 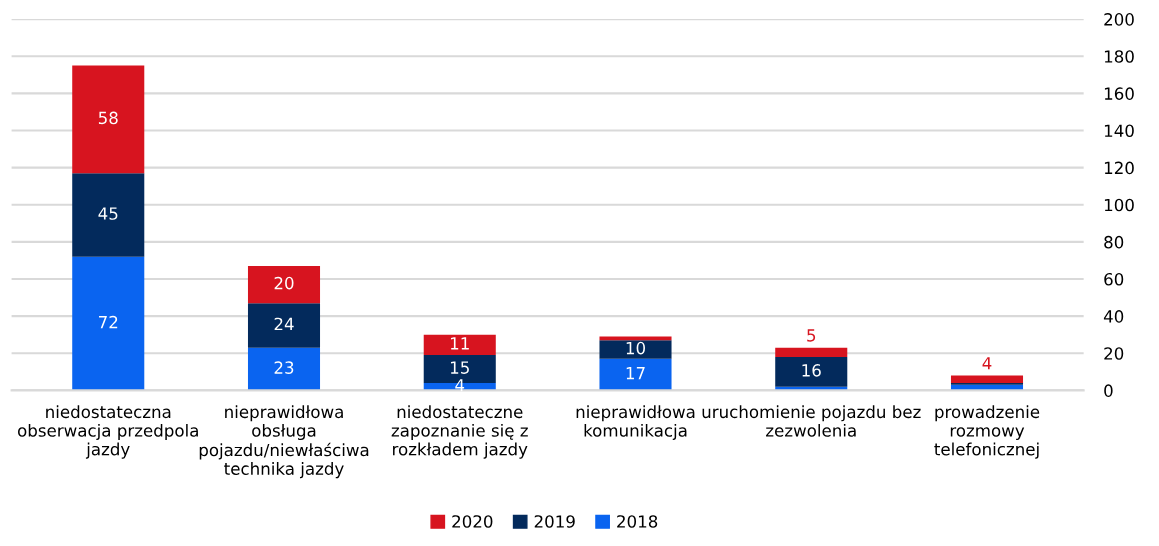 I want to click on y-tick-label: 160, so click(x=1119, y=93).